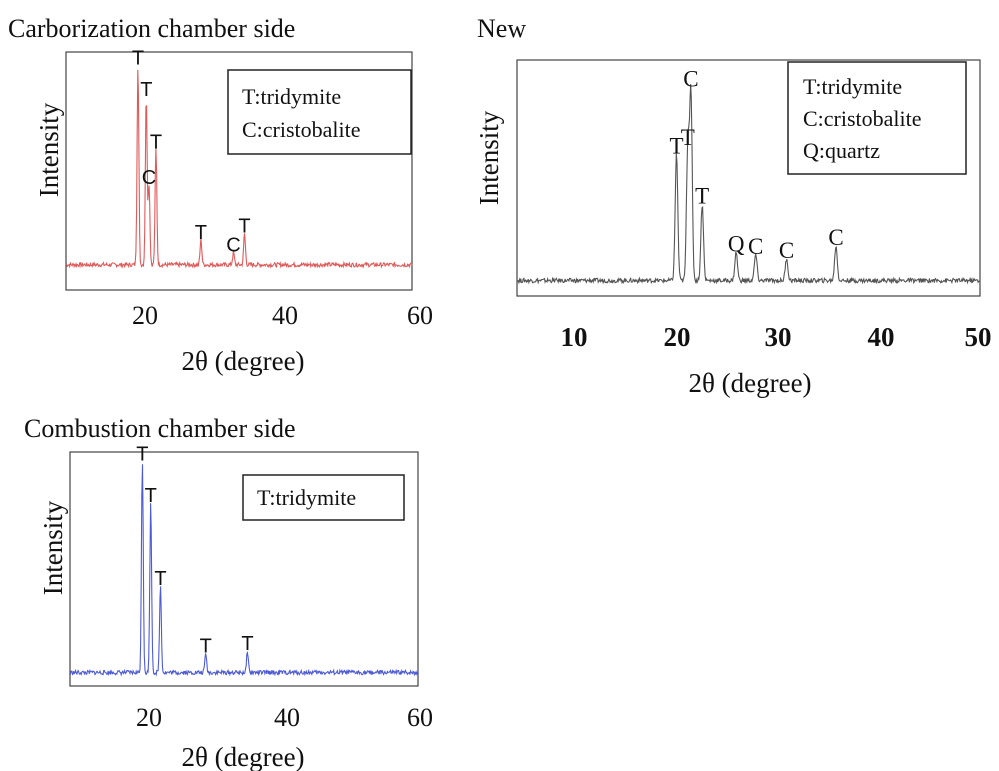 The height and width of the screenshot is (771, 999). I want to click on x-tick-label: 50, so click(978, 337).